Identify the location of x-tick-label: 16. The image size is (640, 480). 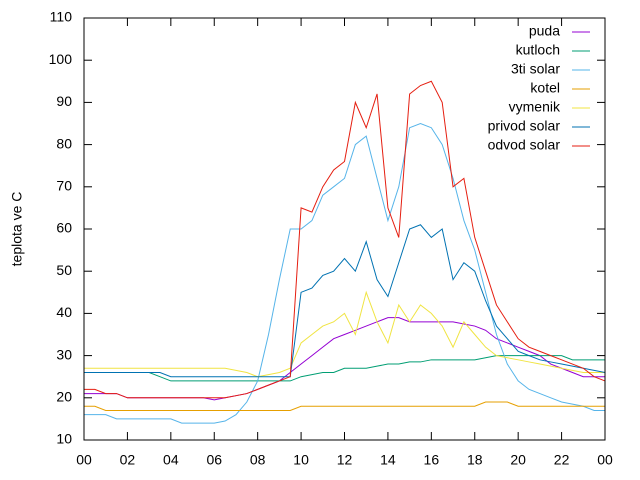
(432, 460).